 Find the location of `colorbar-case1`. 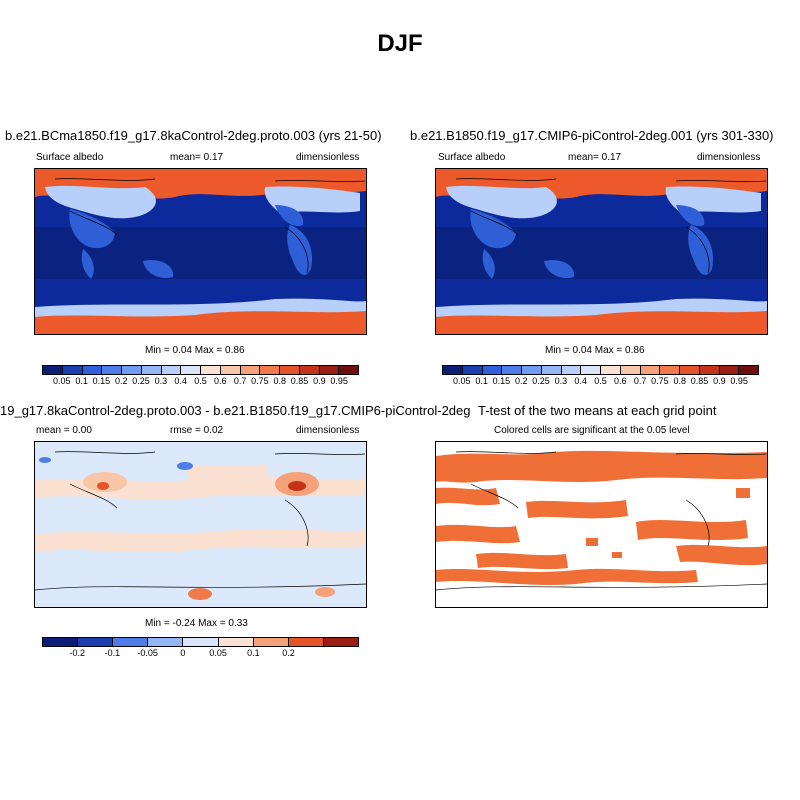

colorbar-case1 is located at coordinates (200, 370).